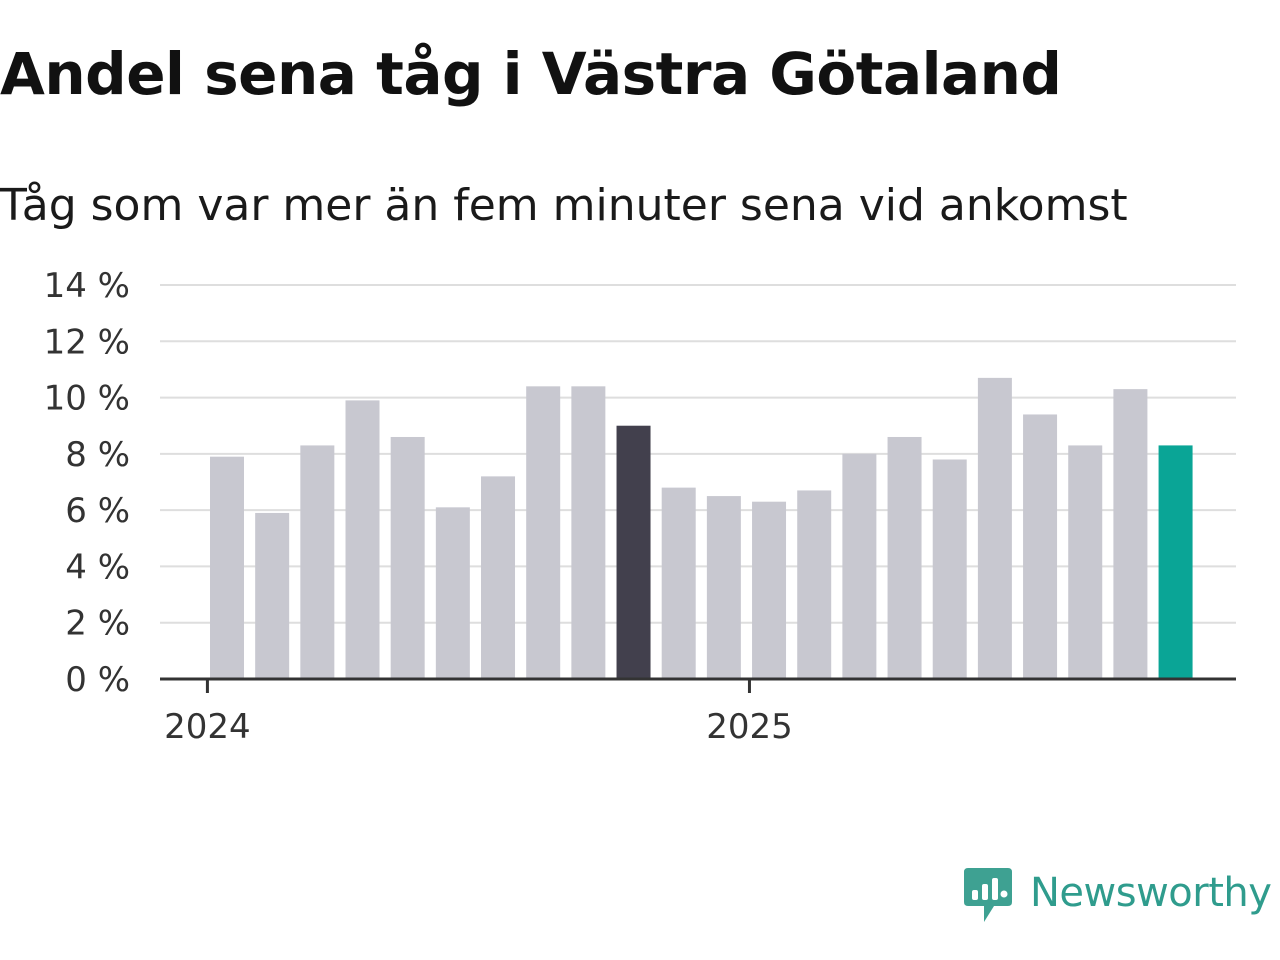 The width and height of the screenshot is (1280, 960). Describe the element at coordinates (1151, 893) in the screenshot. I see `brand-name: Newsworthy` at that location.